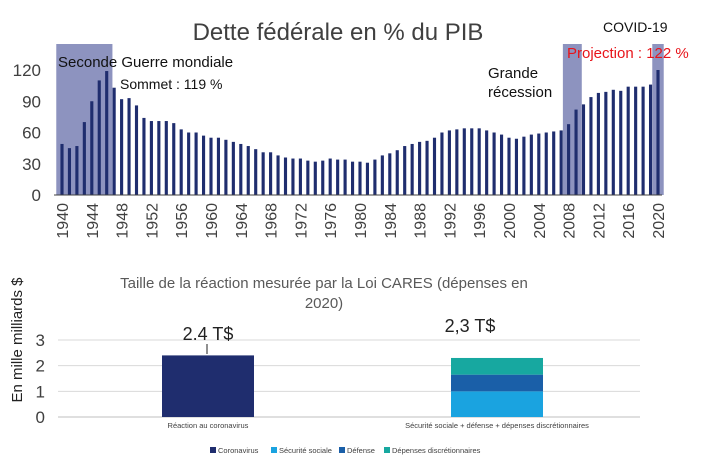 Image resolution: width=708 pixels, height=476 pixels. I want to click on debt-x-tick-label: 1976, so click(331, 221).